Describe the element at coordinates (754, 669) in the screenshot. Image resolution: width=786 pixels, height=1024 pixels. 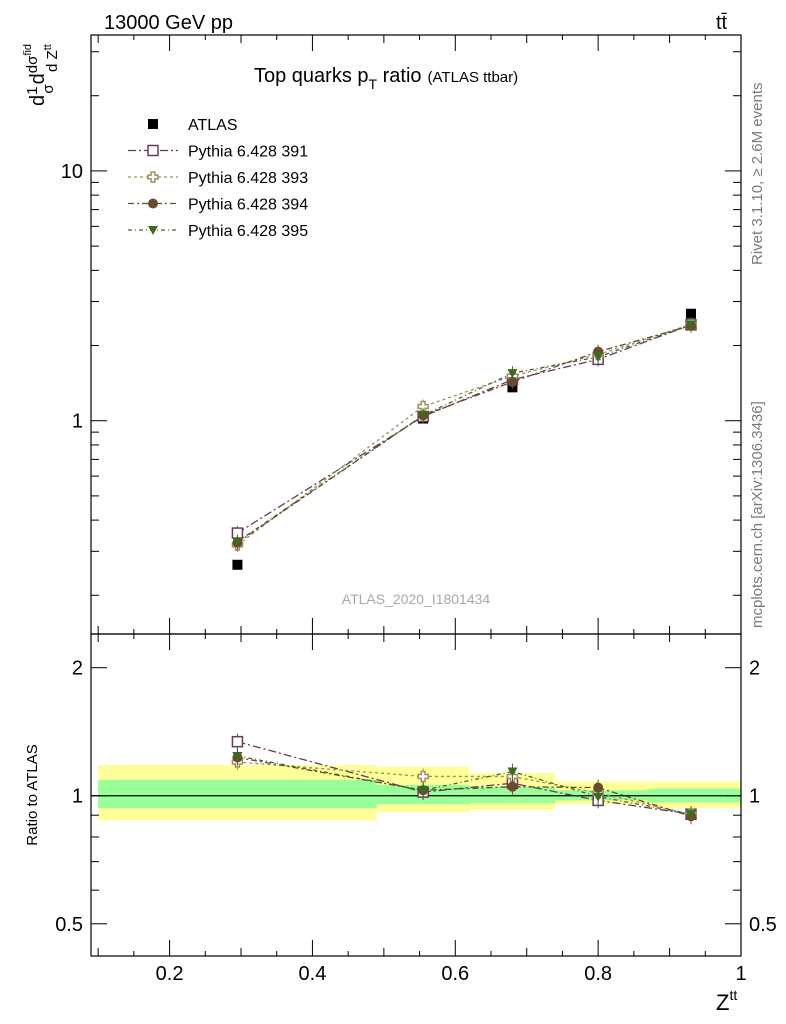
I see `ratio-y-tick-label-right: 2` at that location.